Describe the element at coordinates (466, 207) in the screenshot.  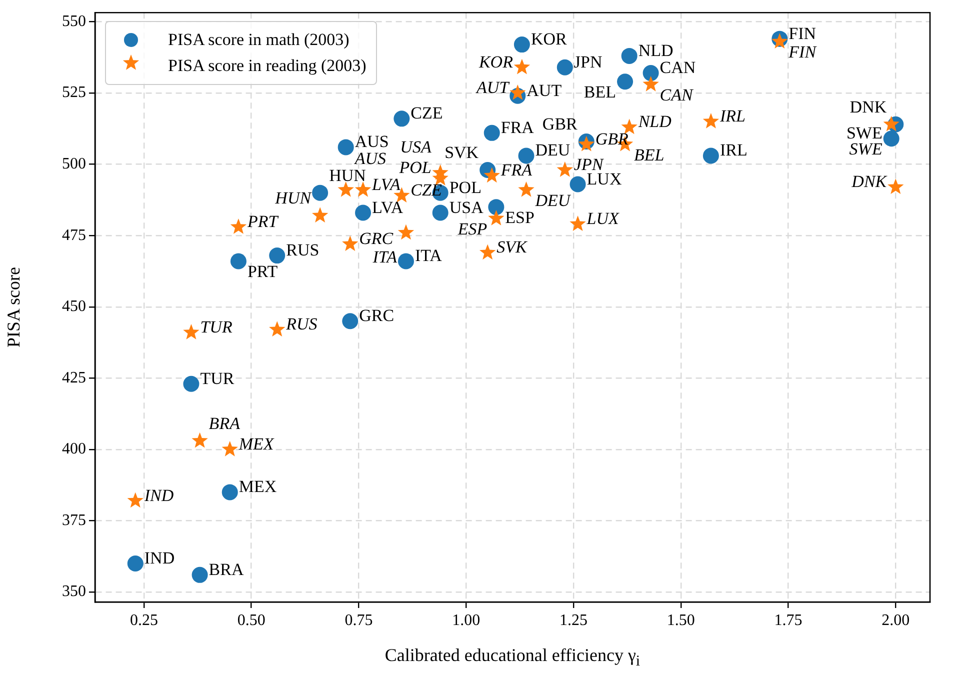
I see `annotation: USA` at that location.